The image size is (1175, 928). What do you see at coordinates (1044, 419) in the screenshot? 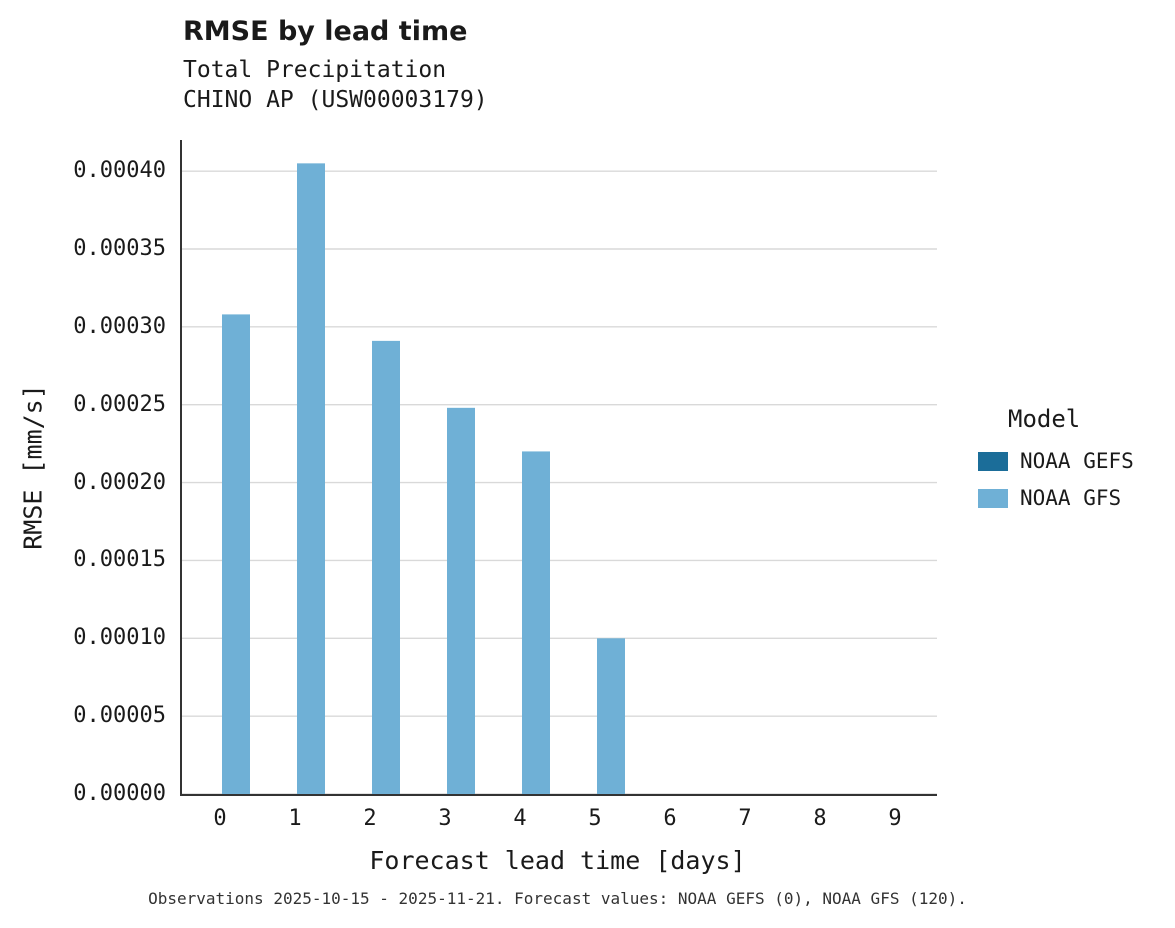
I see `legend-title: Model` at bounding box center [1044, 419].